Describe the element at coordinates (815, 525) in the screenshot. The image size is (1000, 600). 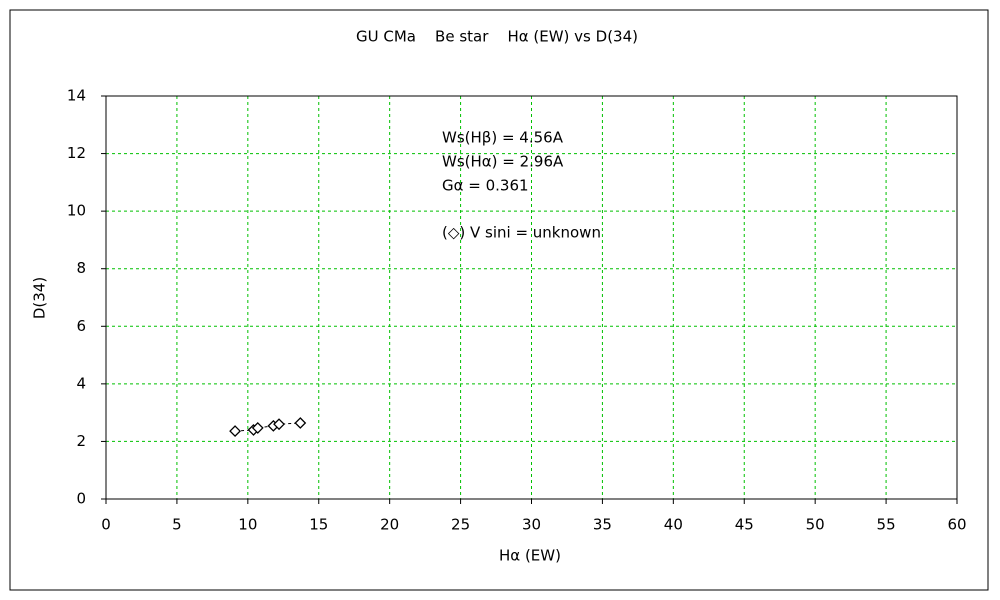
I see `x-tick-label: 50` at that location.